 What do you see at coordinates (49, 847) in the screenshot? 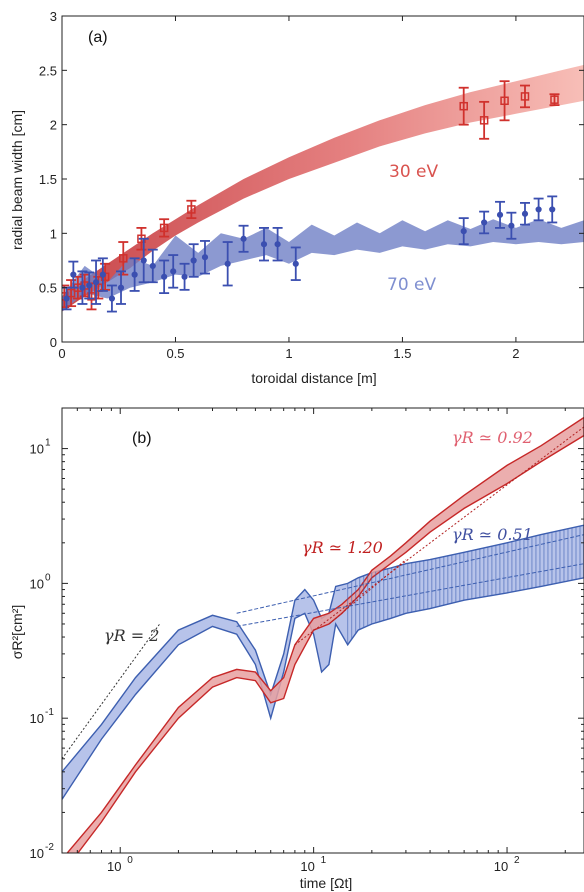
I see `y-tick-exponent: -2` at bounding box center [49, 847].